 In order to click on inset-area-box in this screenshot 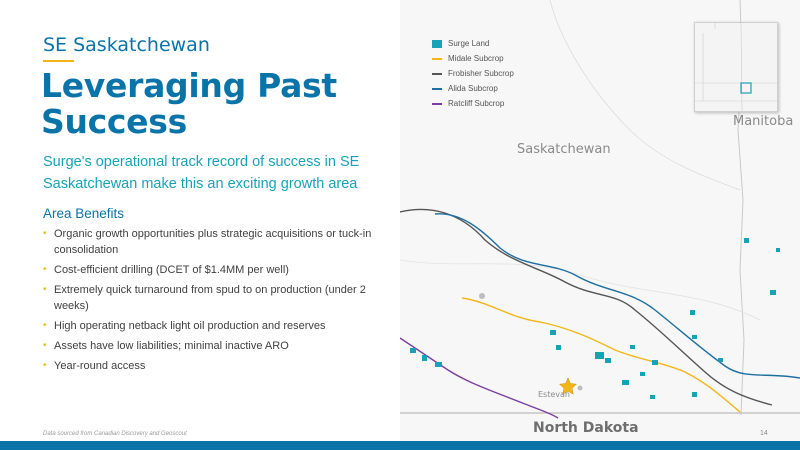, I will do `click(746, 88)`.